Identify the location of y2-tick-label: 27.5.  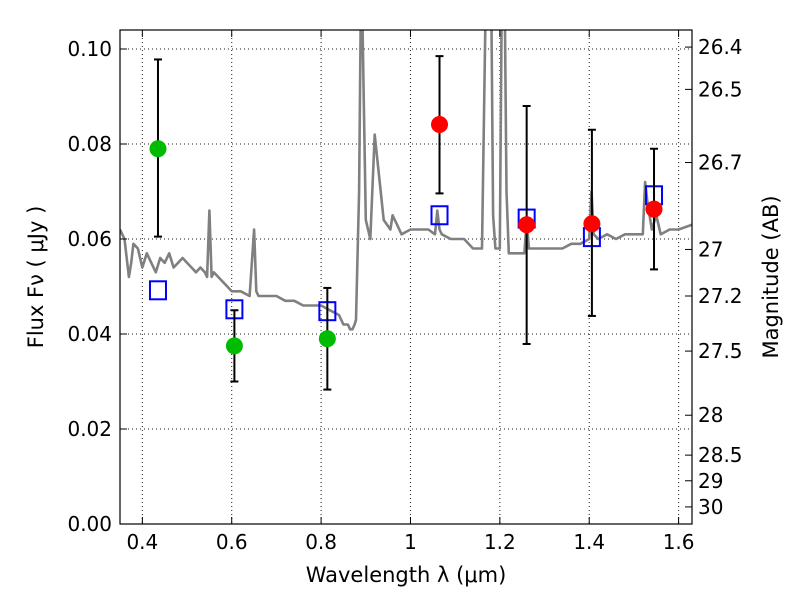
(720, 351).